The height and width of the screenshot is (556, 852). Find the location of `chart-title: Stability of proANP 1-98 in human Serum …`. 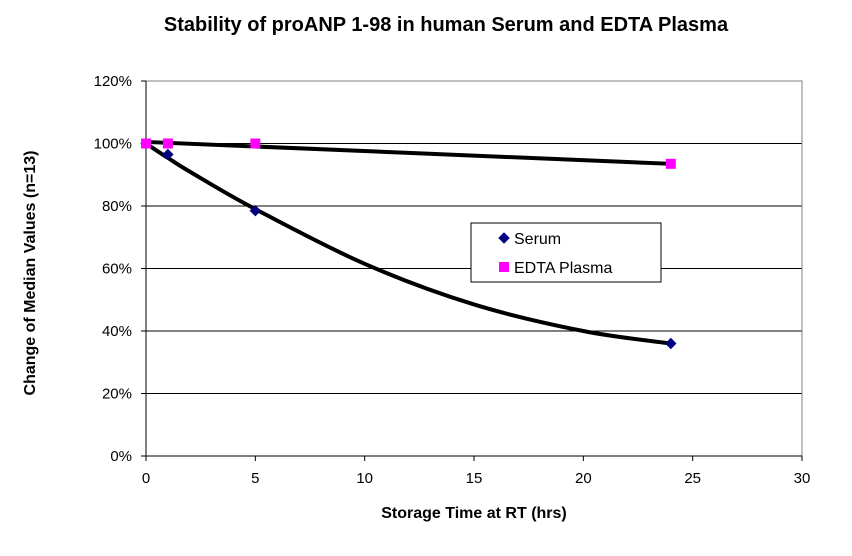

chart-title: Stability of proANP 1-98 in human Serum … is located at coordinates (446, 25).